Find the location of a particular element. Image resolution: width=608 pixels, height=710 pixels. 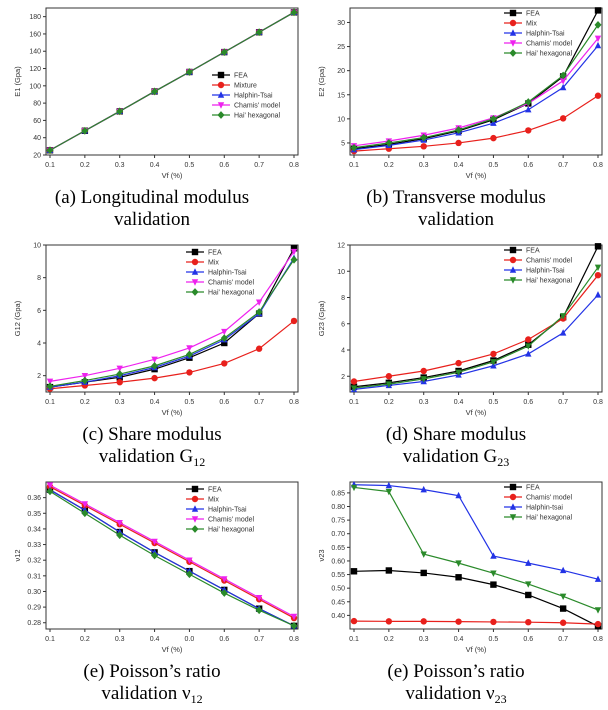

y-tick-label: 20 is located at coordinates (37, 156).